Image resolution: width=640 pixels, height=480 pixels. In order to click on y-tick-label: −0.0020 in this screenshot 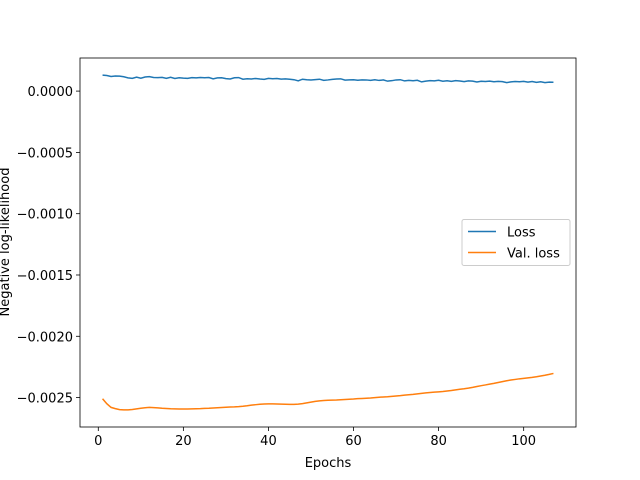, I will do `click(45, 337)`.